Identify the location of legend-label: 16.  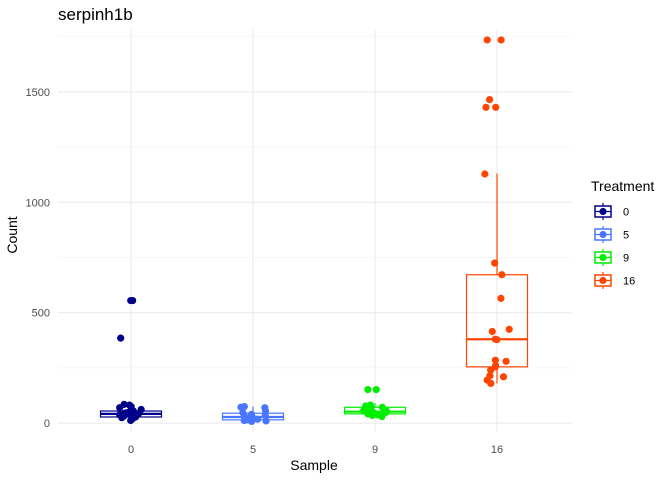
(629, 282).